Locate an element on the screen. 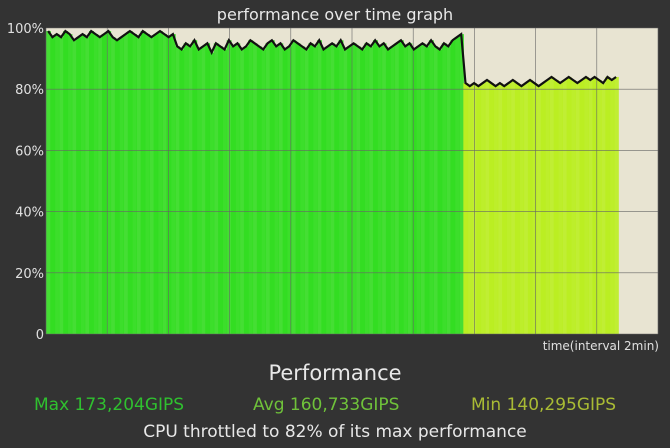 This screenshot has width=670, height=448. min-performance: Min 140,295GIPS is located at coordinates (544, 405).